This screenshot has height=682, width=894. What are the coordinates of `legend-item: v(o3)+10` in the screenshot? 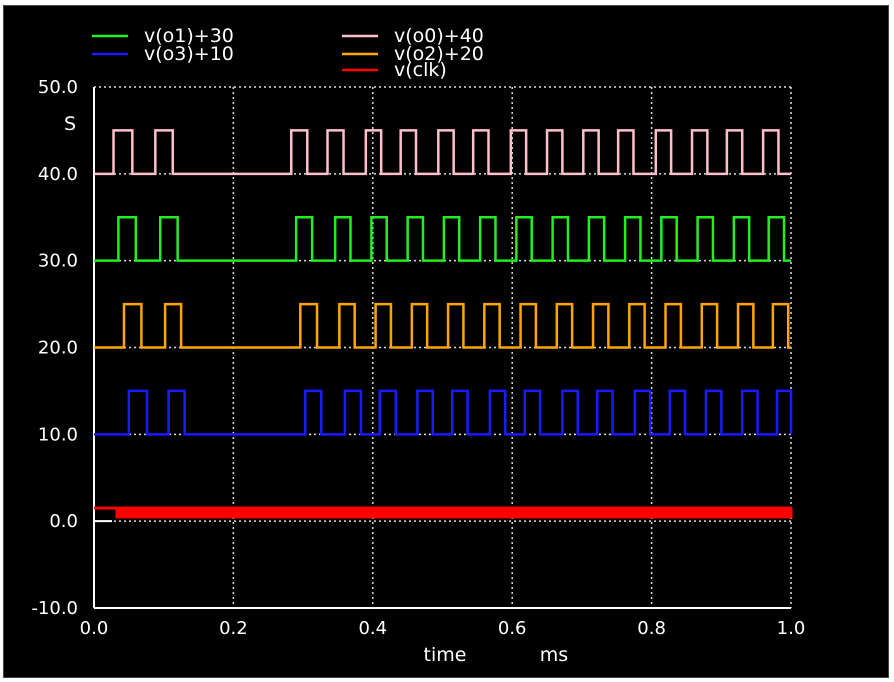 It's located at (163, 54).